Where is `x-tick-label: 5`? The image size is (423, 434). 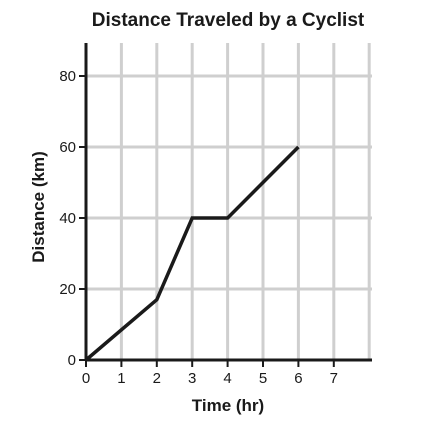 x-tick-label: 5 is located at coordinates (263, 378).